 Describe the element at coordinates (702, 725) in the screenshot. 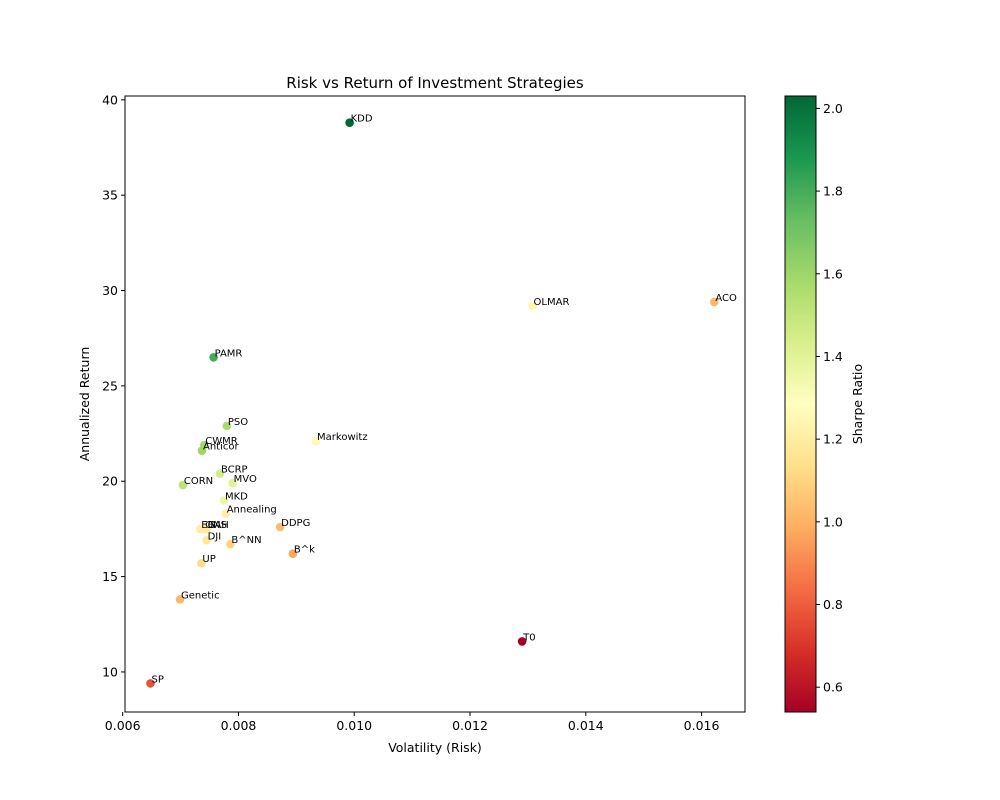

I see `x-tick-label: 0.016` at that location.